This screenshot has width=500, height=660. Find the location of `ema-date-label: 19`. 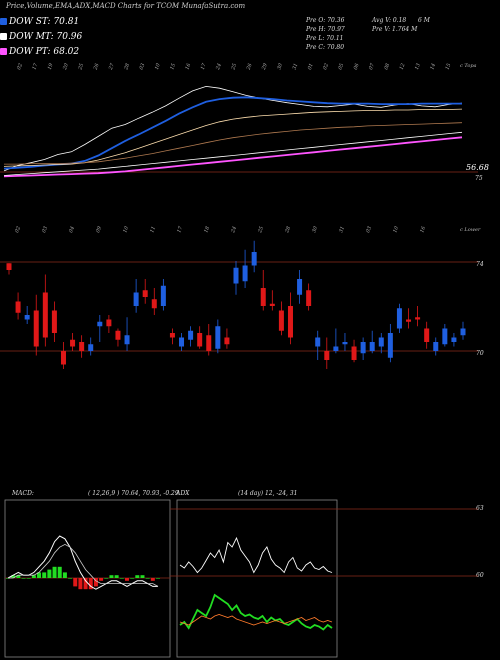

ema-date-label: 19 is located at coordinates (51, 66).